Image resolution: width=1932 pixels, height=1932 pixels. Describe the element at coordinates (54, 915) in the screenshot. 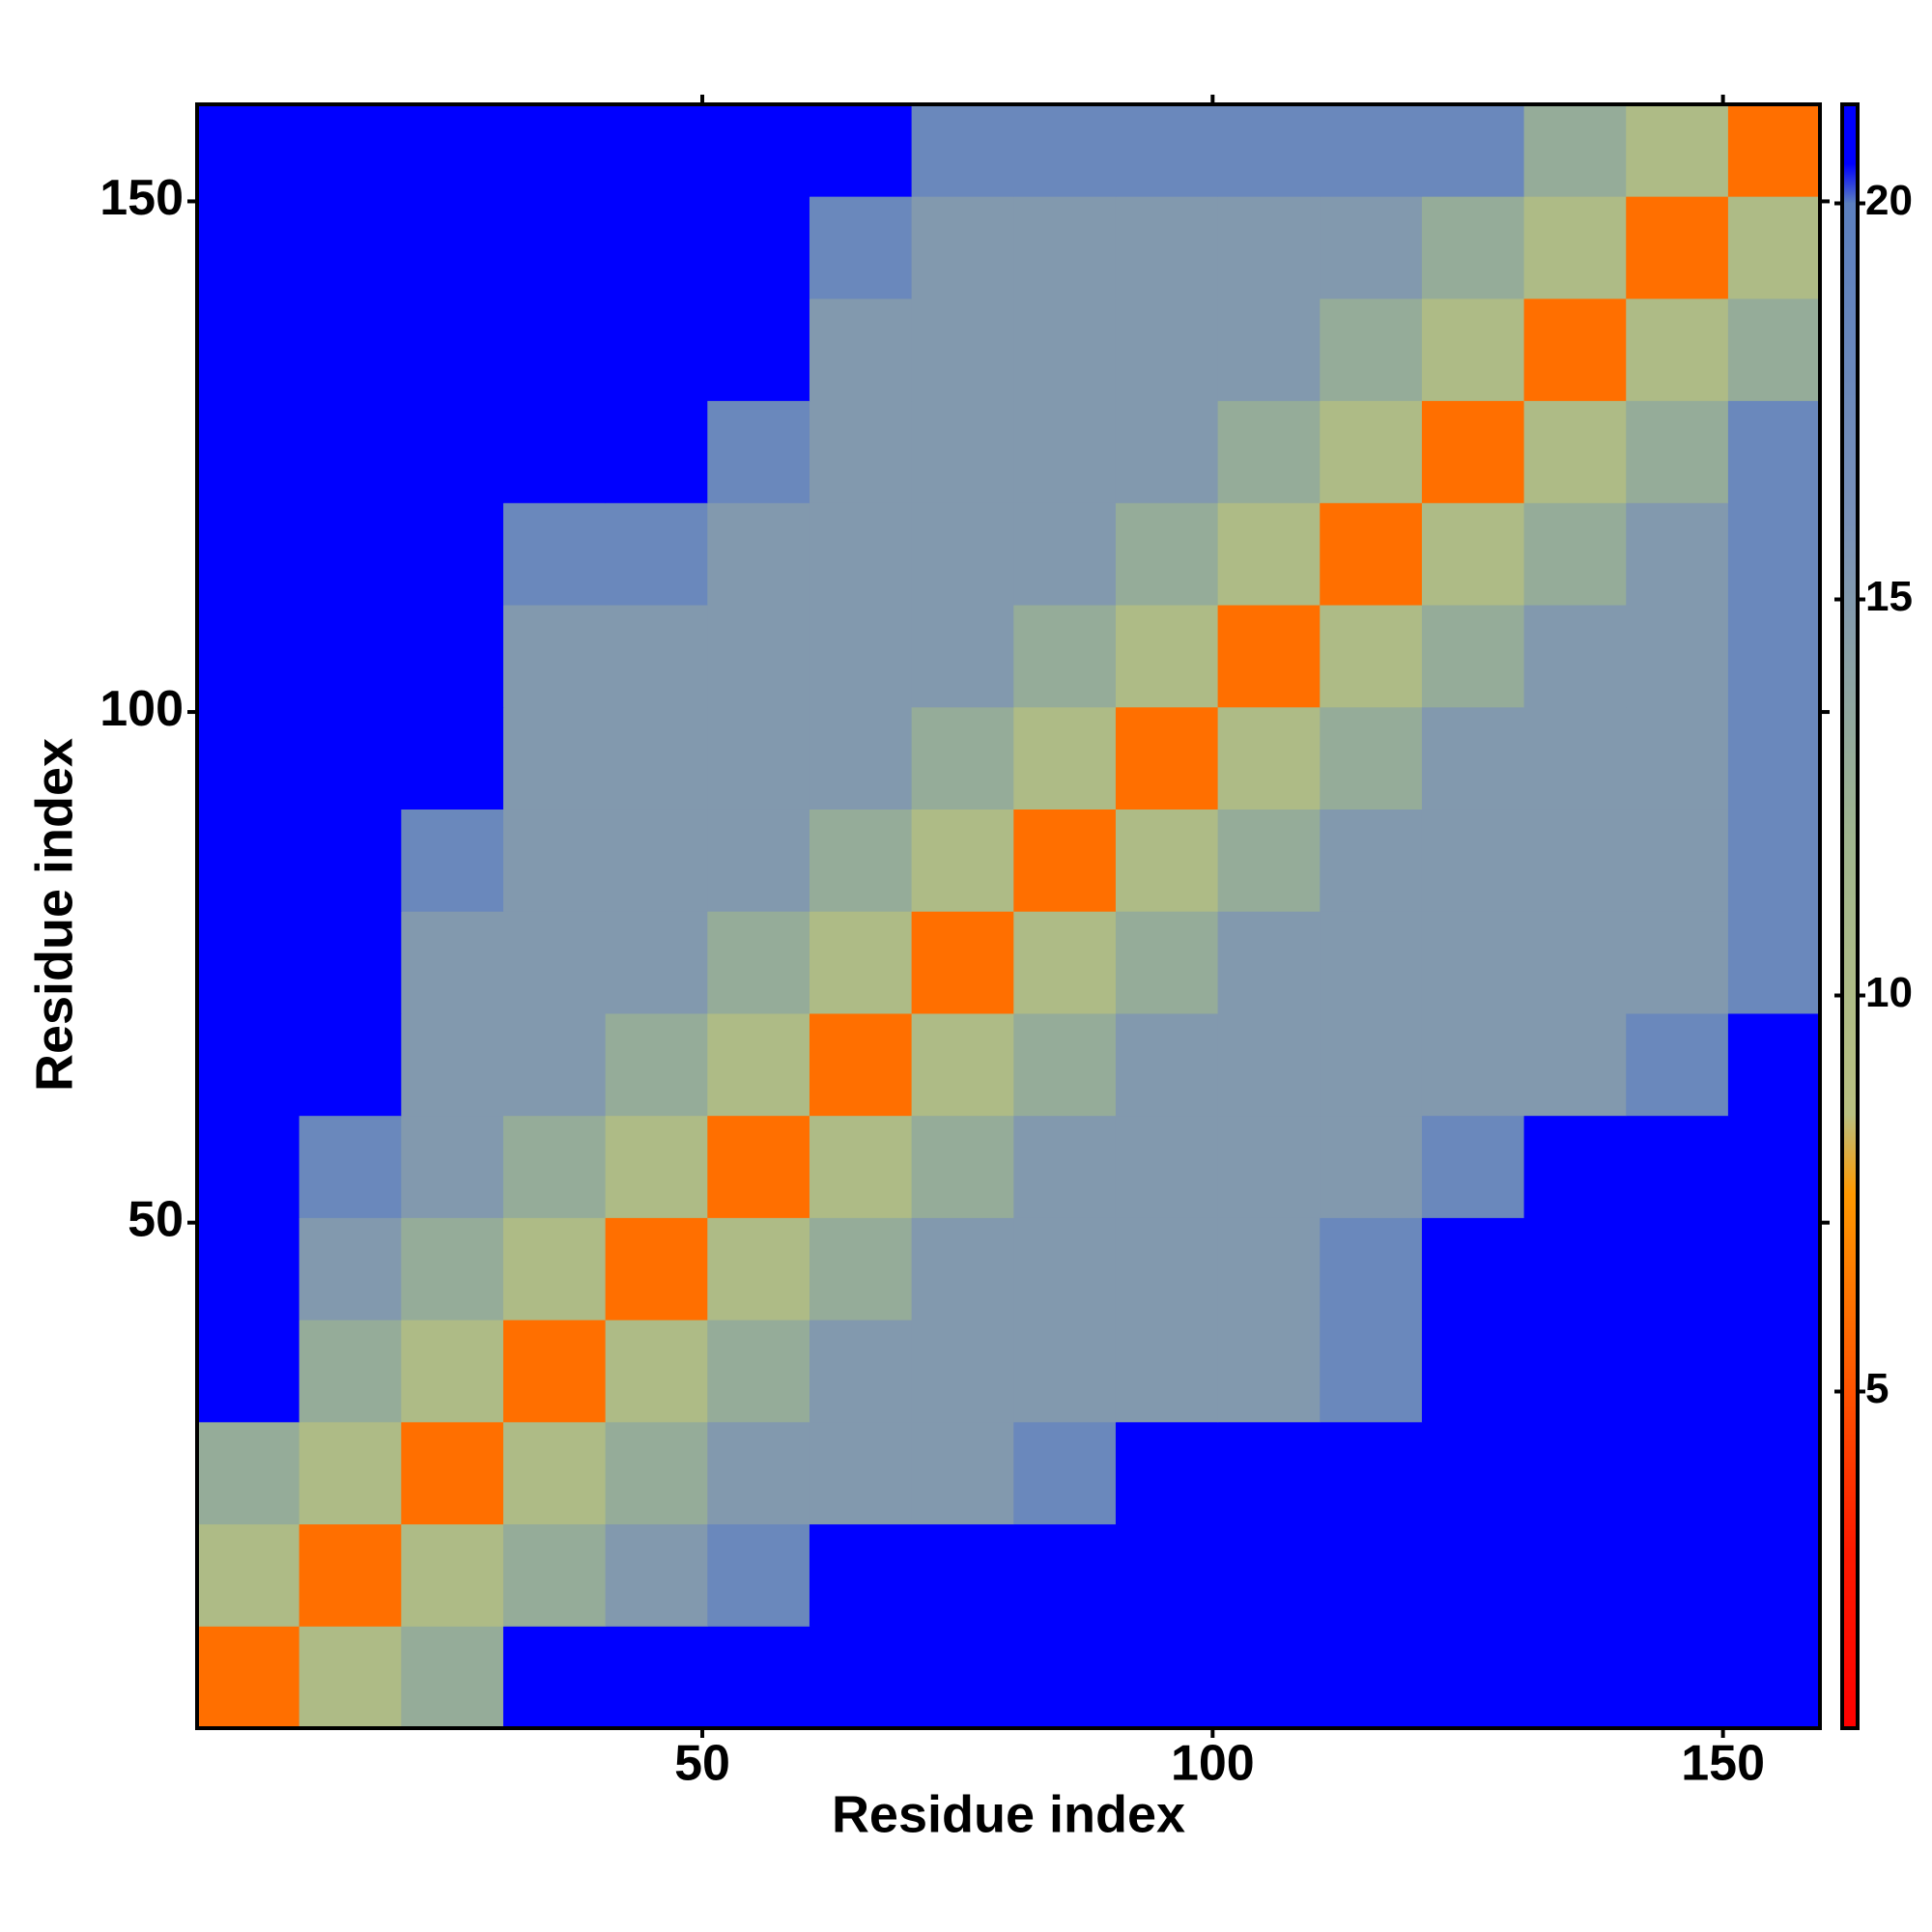

I see `y-axis-label: Residue index` at that location.